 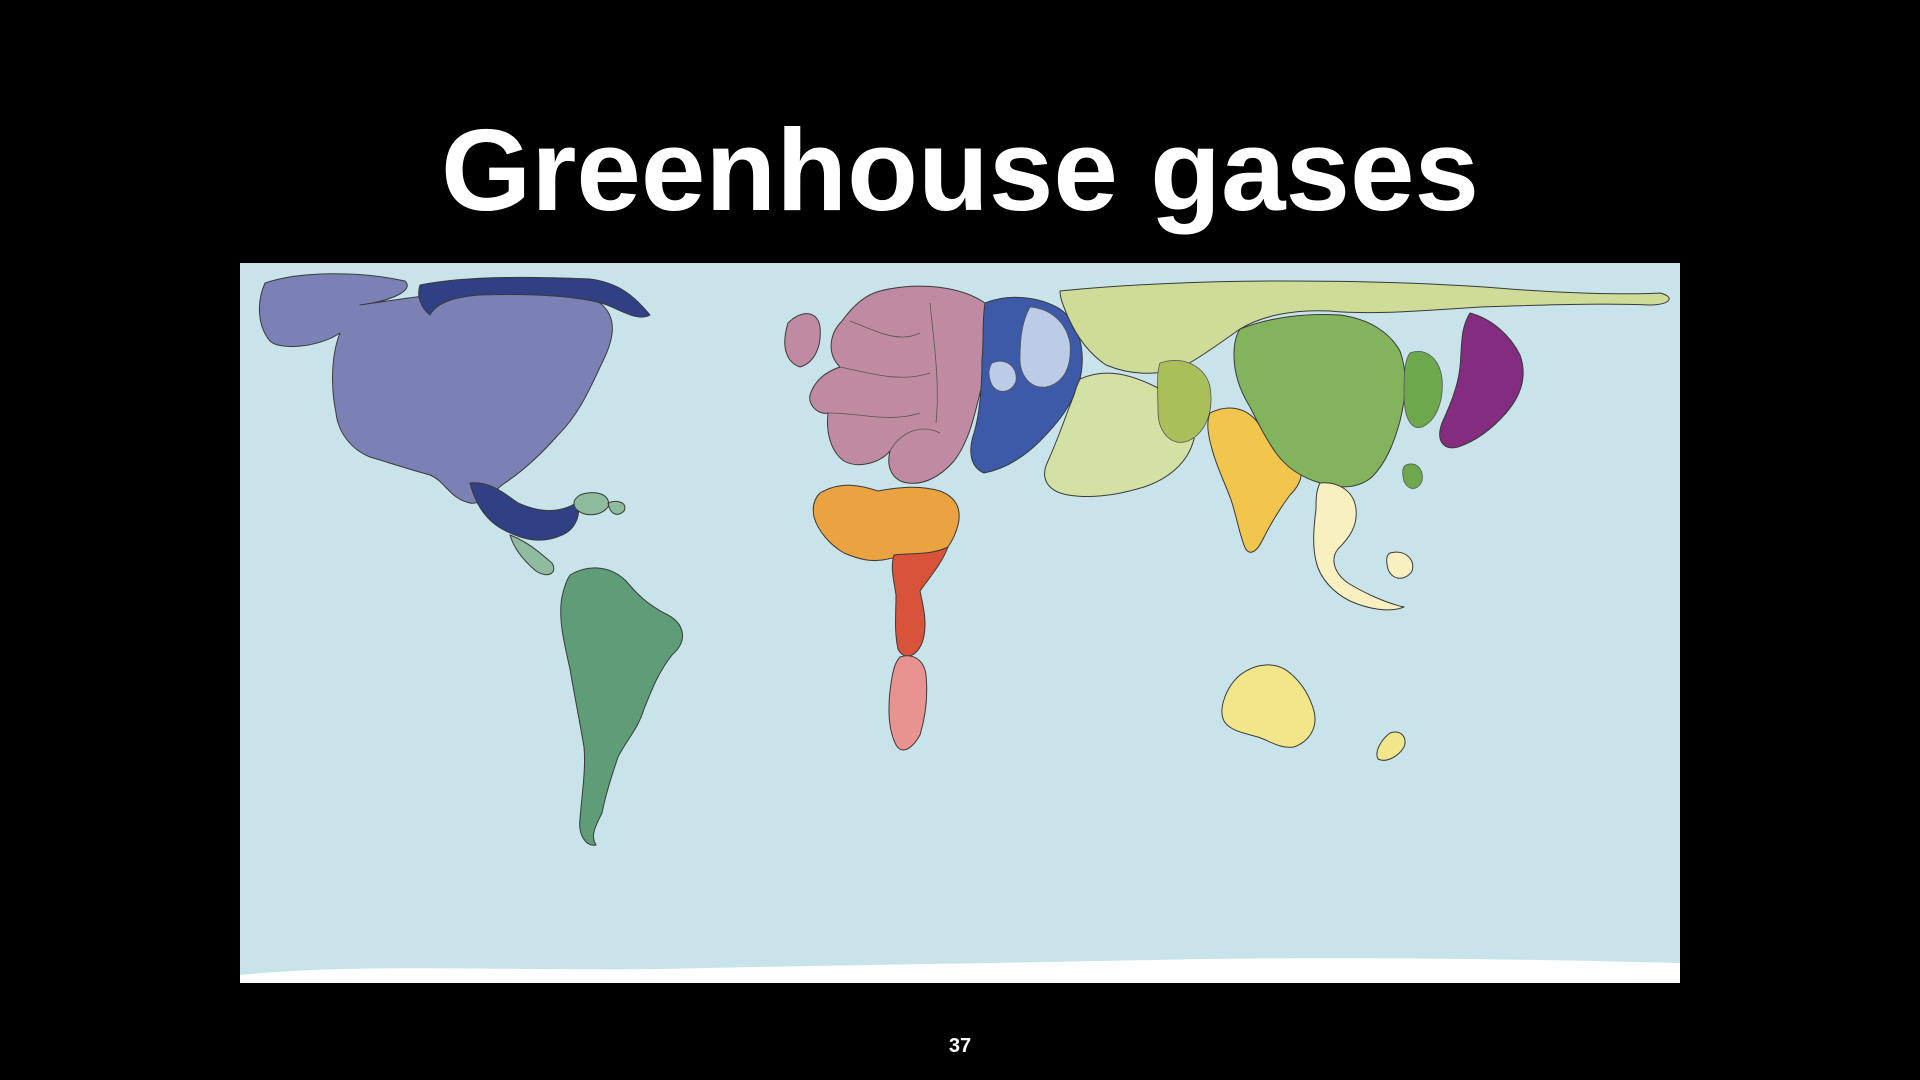 I want to click on slide-page-number: 37, so click(x=960, y=1046).